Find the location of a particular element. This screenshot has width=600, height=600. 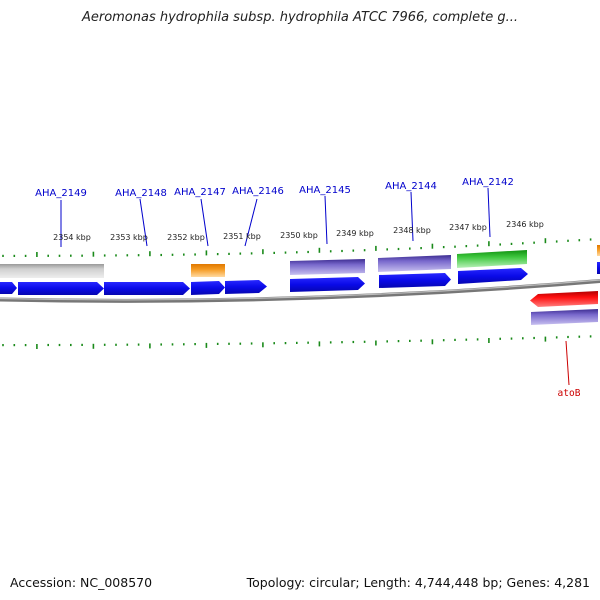

scale-label: 2351 kbp is located at coordinates (242, 236).